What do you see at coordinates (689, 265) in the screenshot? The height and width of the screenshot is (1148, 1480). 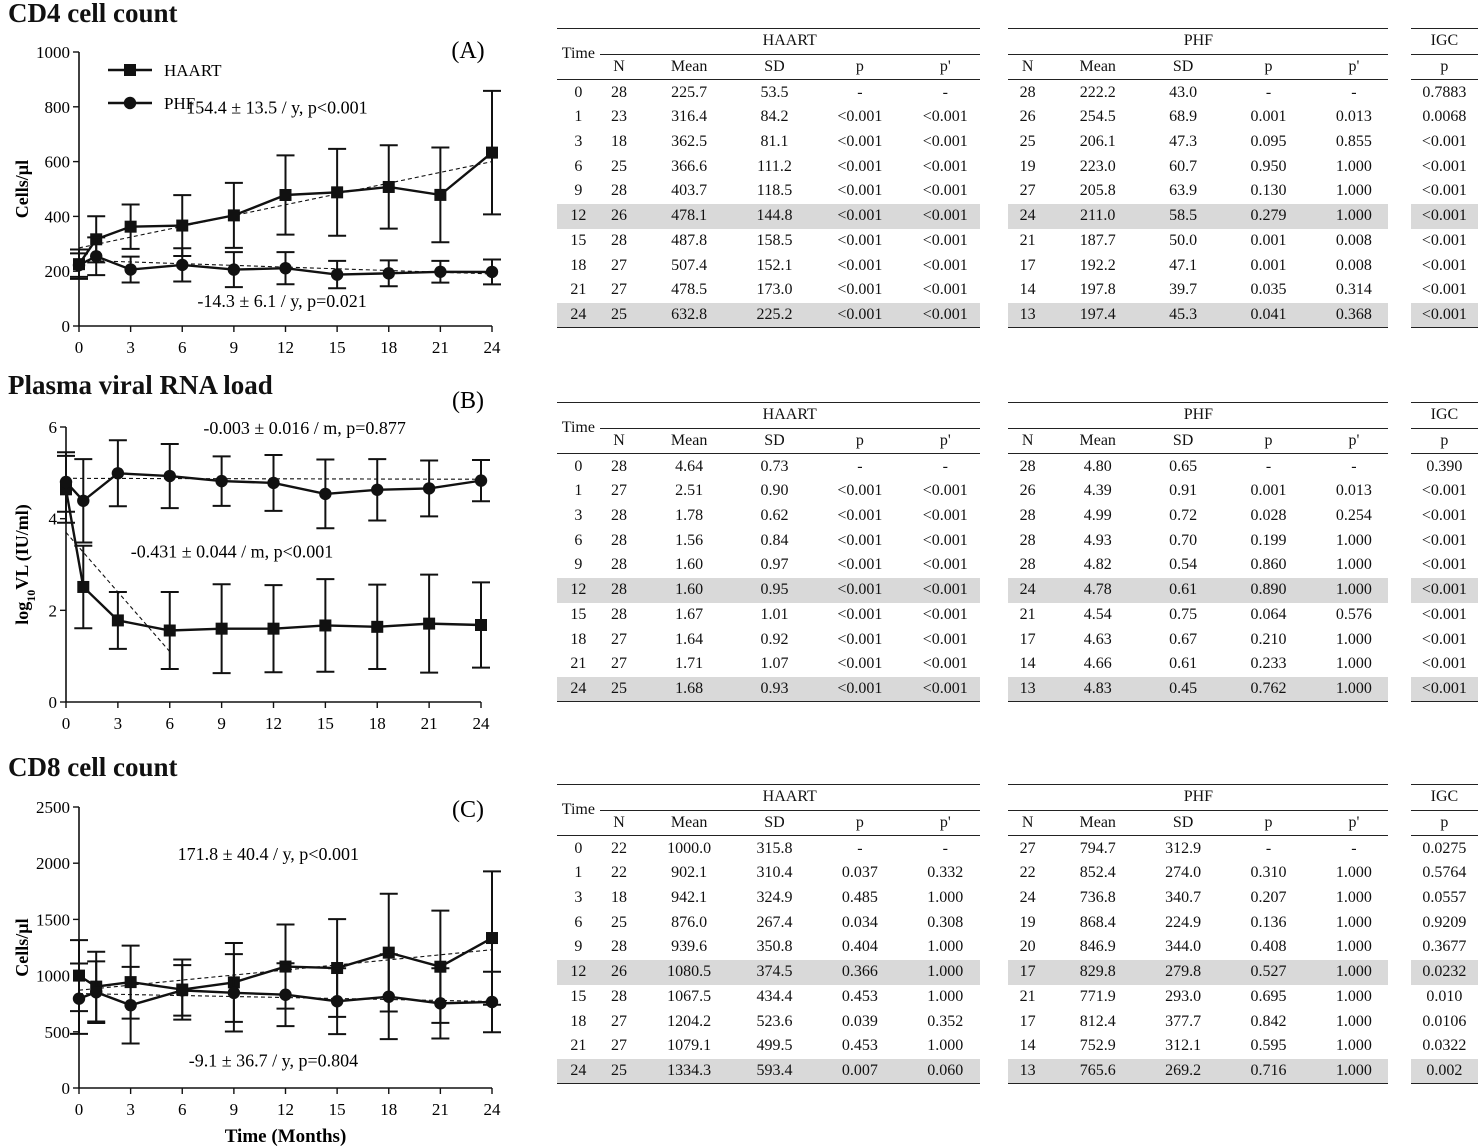 I see `value-cell: 507.4` at bounding box center [689, 265].